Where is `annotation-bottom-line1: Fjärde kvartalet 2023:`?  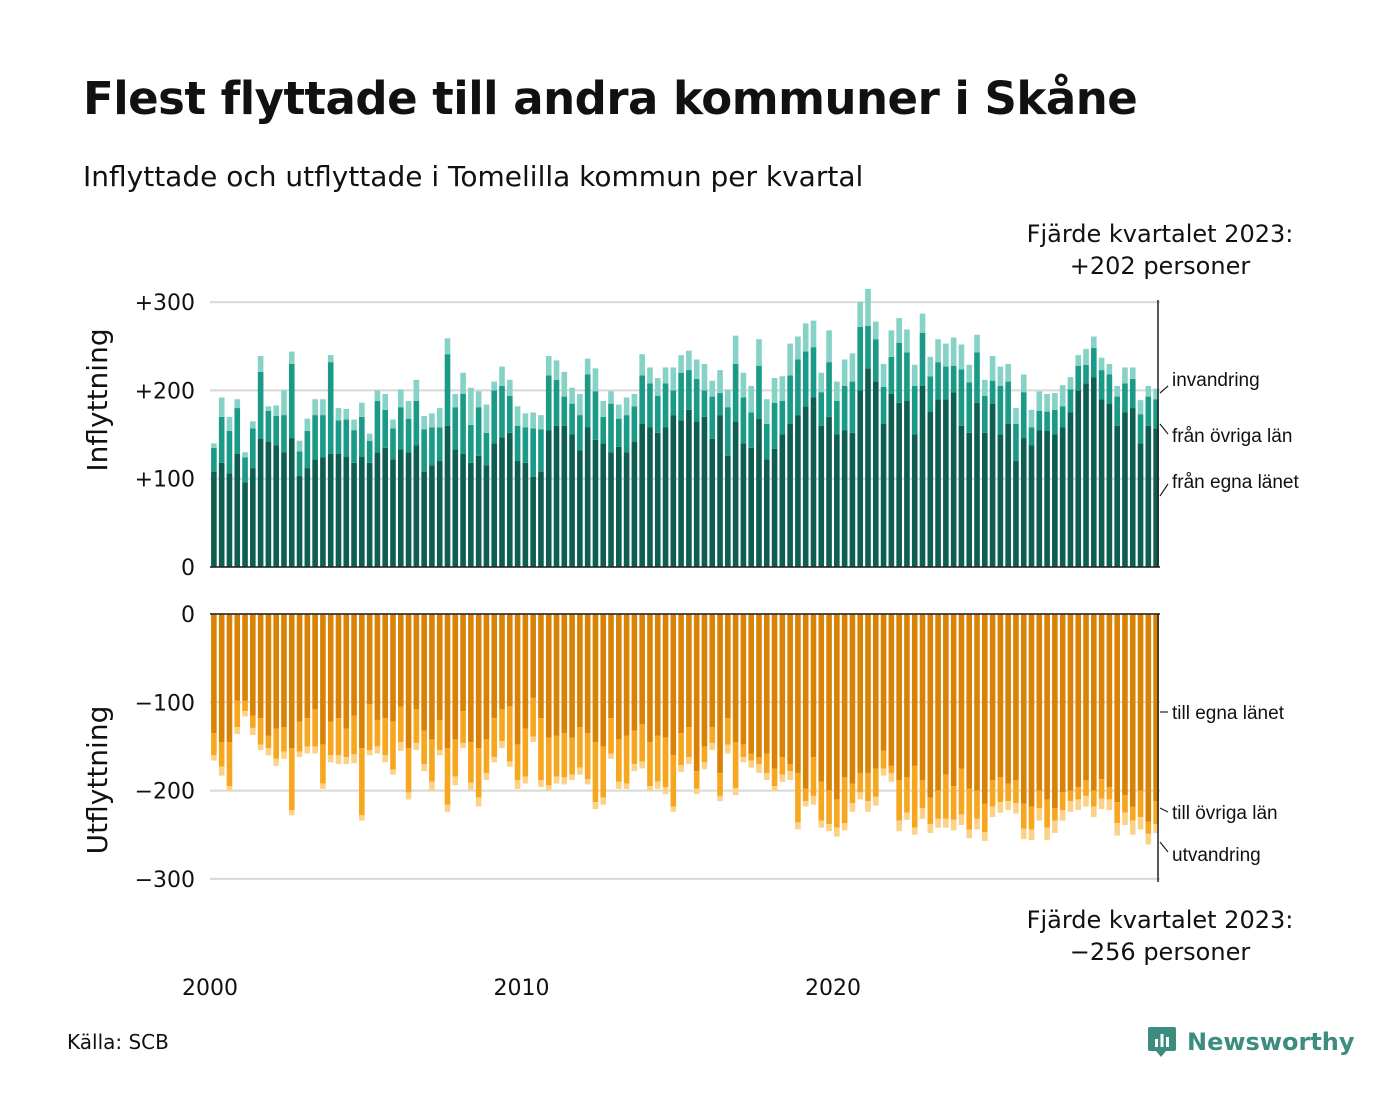 annotation-bottom-line1: Fjärde kvartalet 2023: is located at coordinates (1160, 920).